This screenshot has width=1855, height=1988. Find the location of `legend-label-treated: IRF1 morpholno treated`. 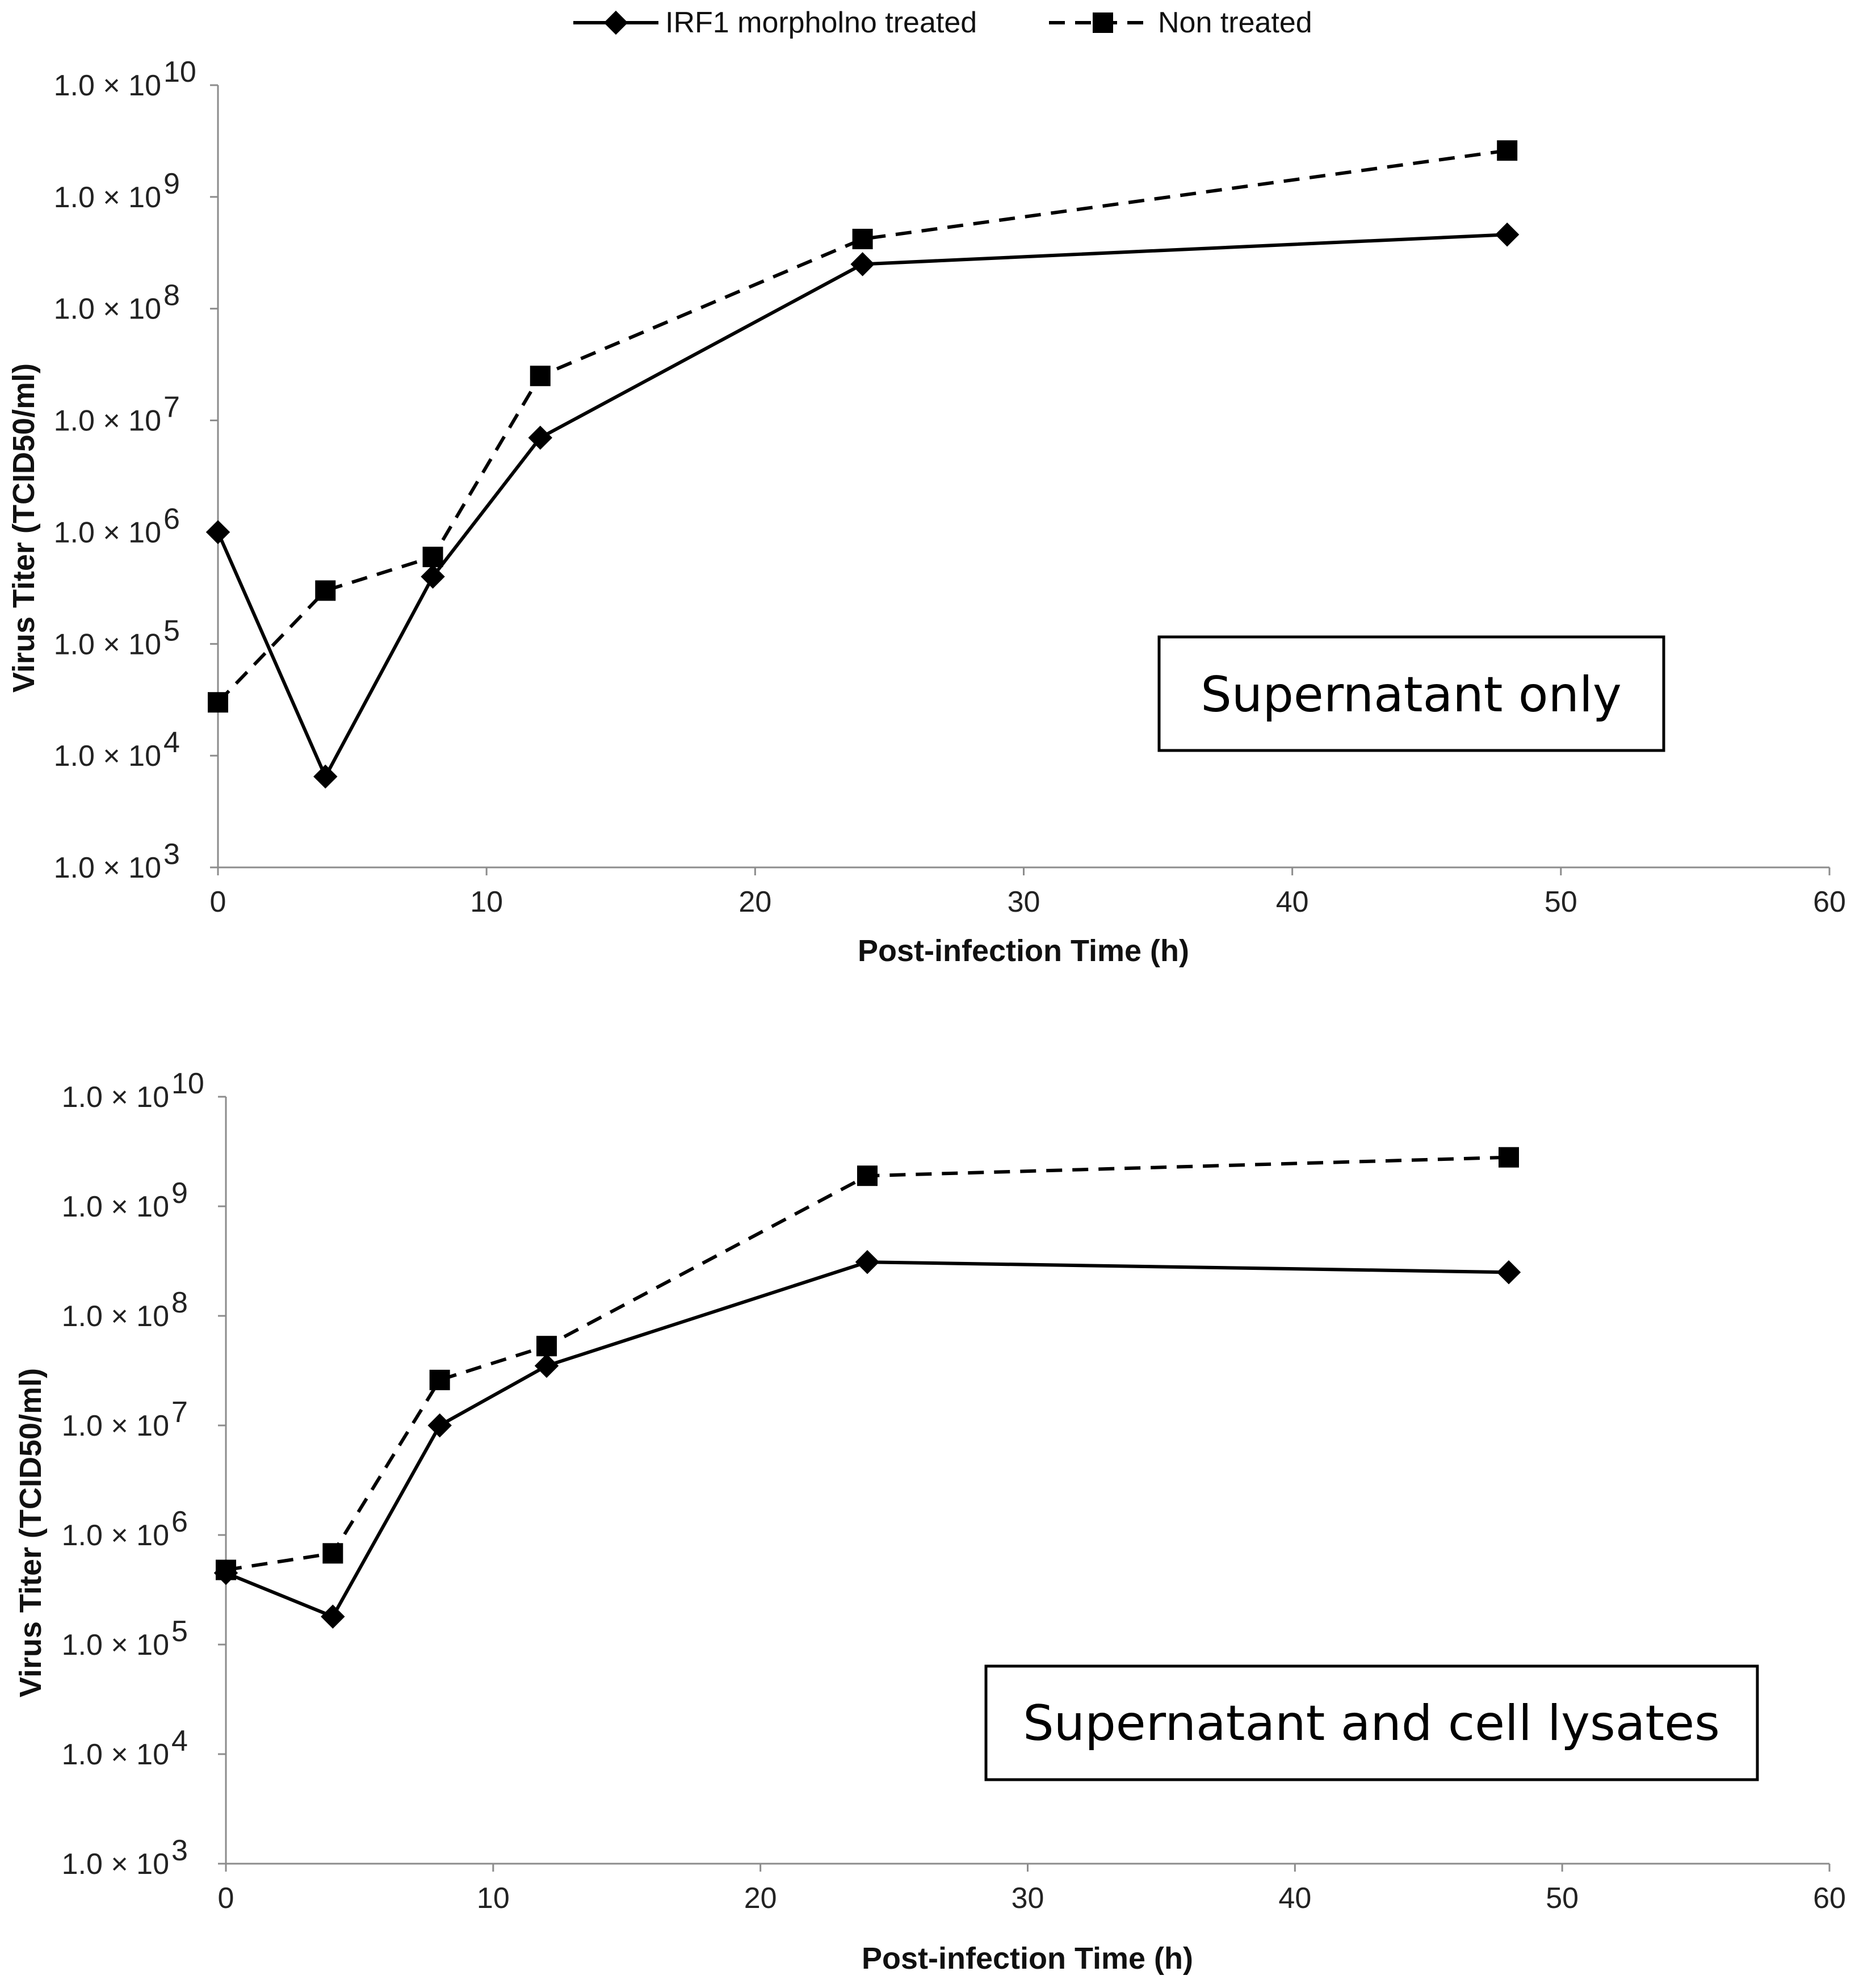

legend-label-treated: IRF1 morpholno treated is located at coordinates (821, 22).